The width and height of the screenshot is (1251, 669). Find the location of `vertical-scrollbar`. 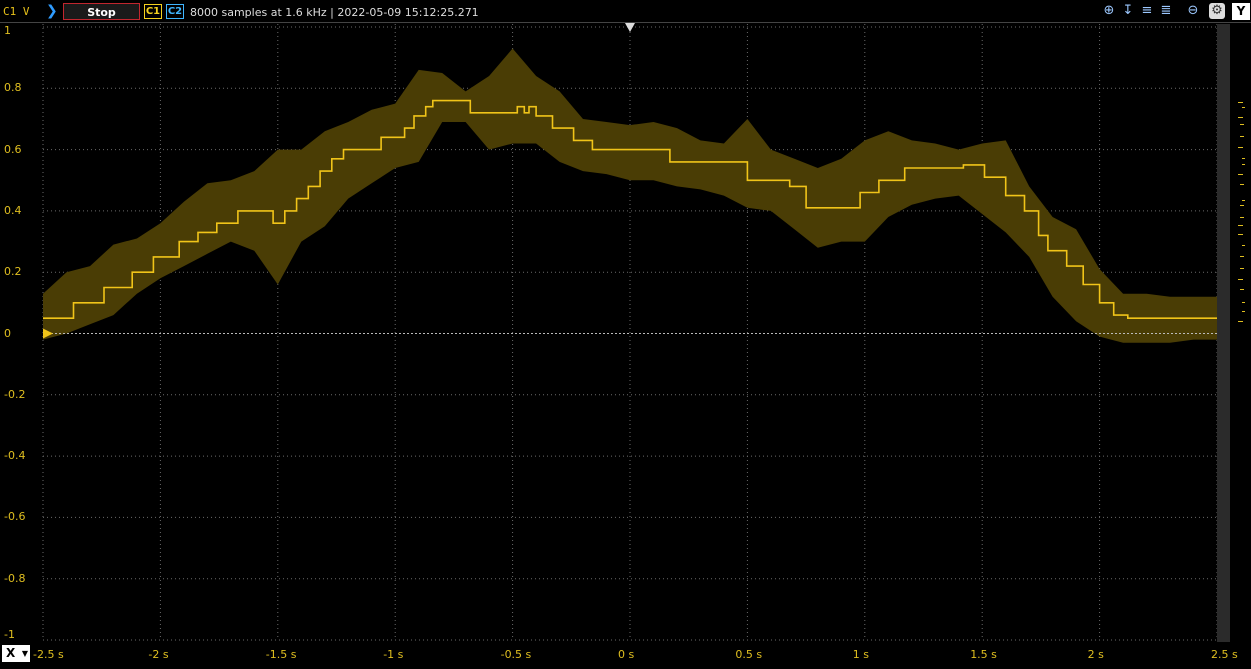

vertical-scrollbar is located at coordinates (1223, 333).